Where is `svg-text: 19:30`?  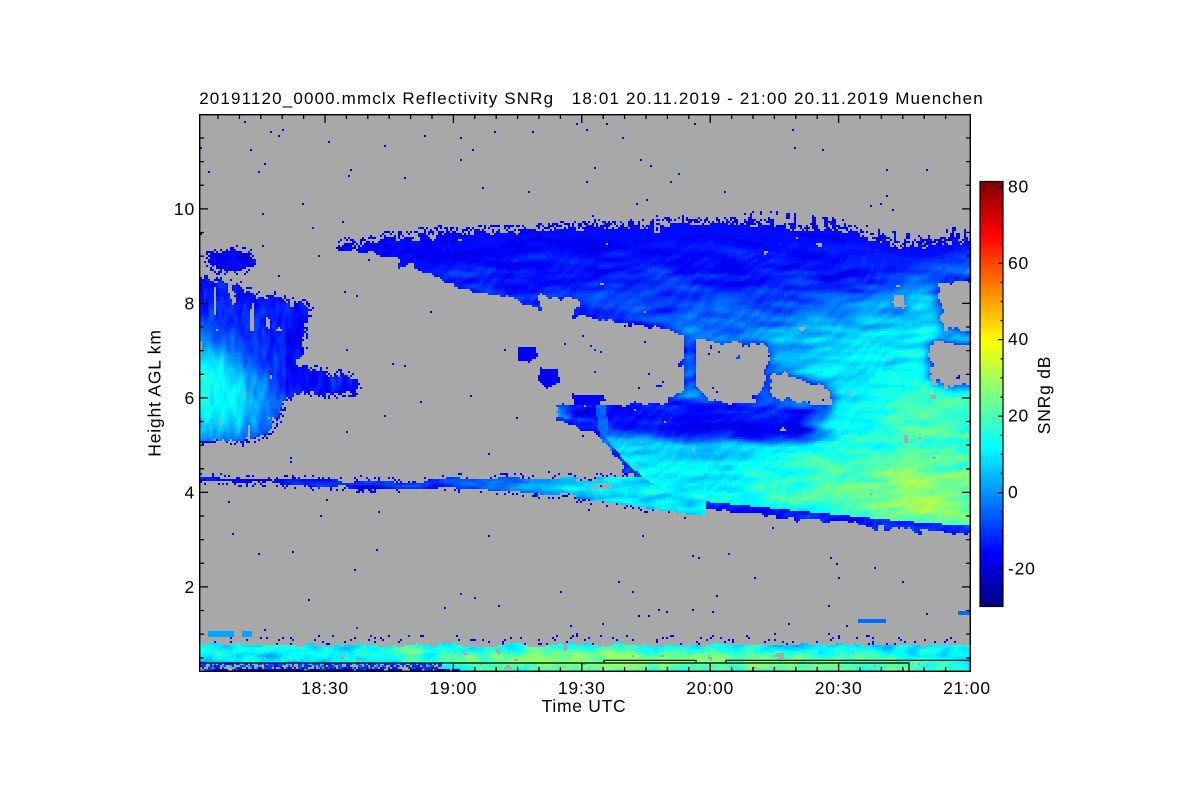 svg-text: 19:30 is located at coordinates (582, 688).